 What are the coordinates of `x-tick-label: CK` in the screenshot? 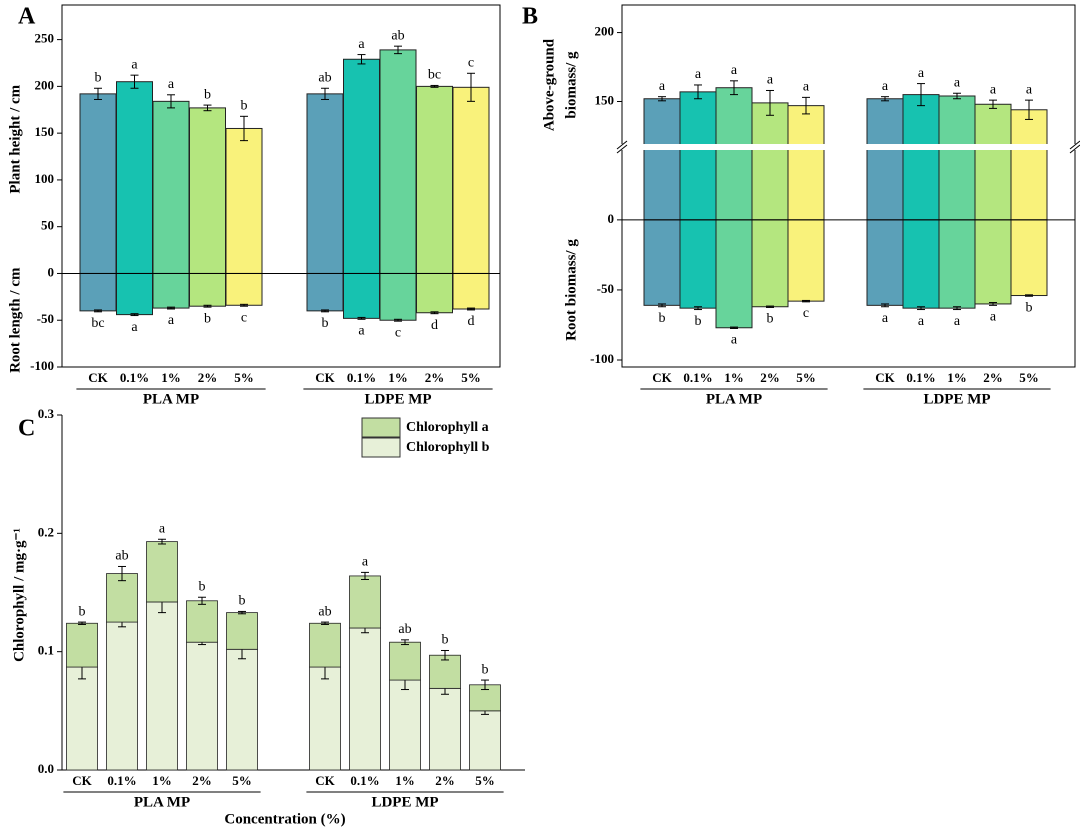 It's located at (98, 377).